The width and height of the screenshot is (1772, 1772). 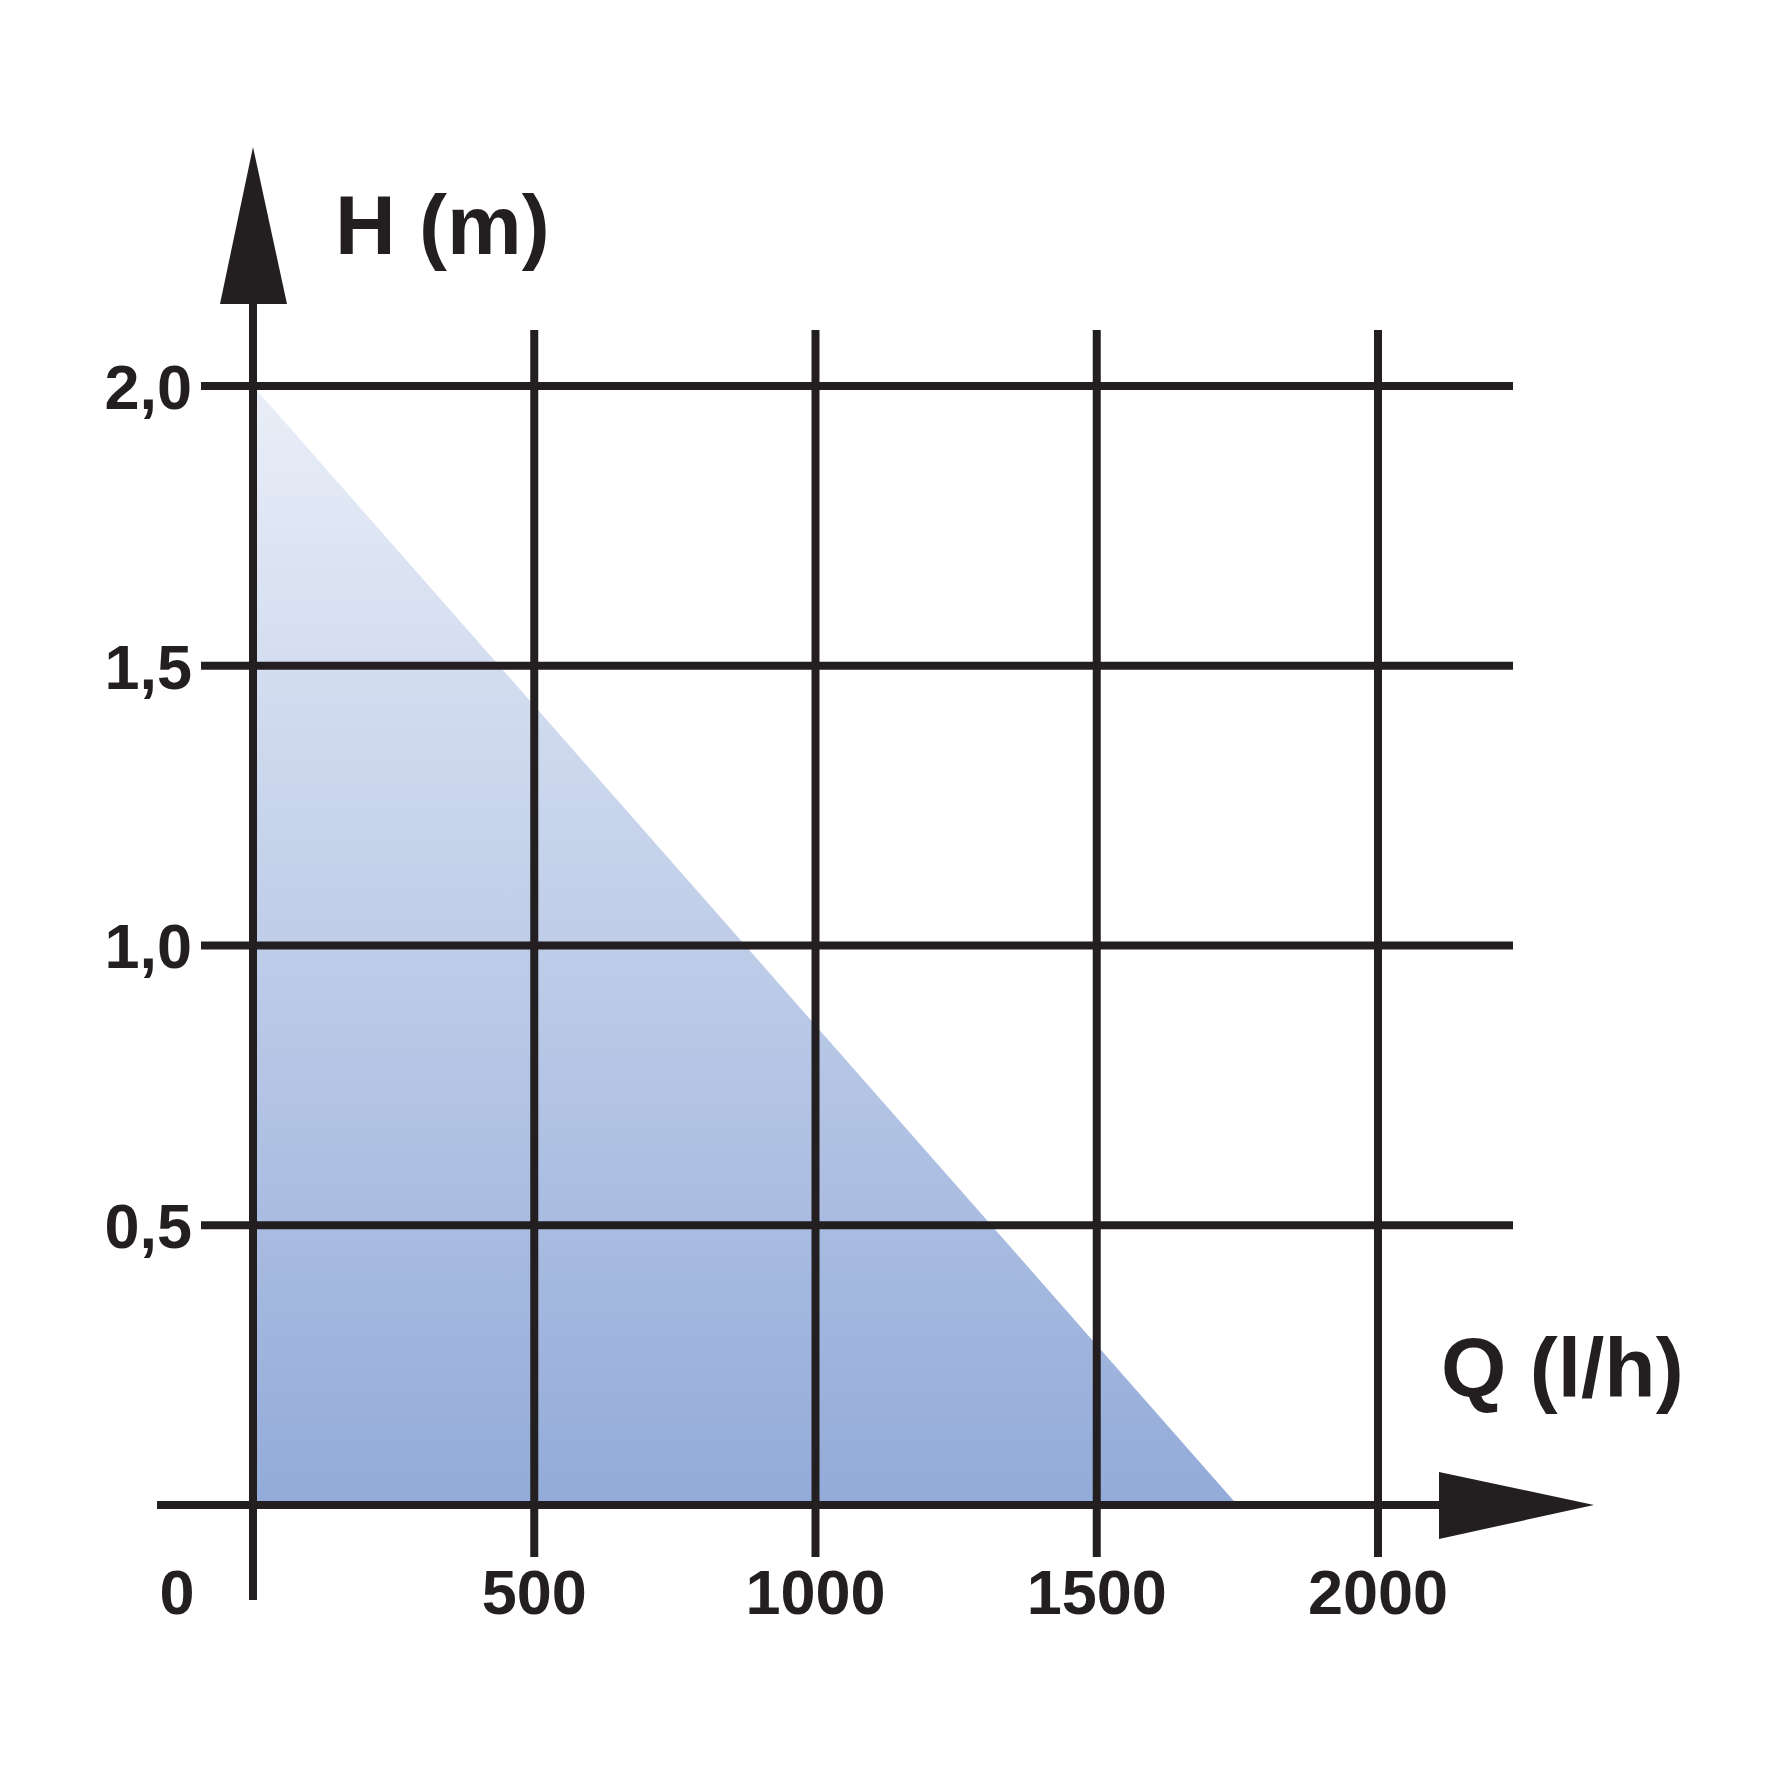 I want to click on y-tick-label: 0,5, so click(x=148, y=1226).